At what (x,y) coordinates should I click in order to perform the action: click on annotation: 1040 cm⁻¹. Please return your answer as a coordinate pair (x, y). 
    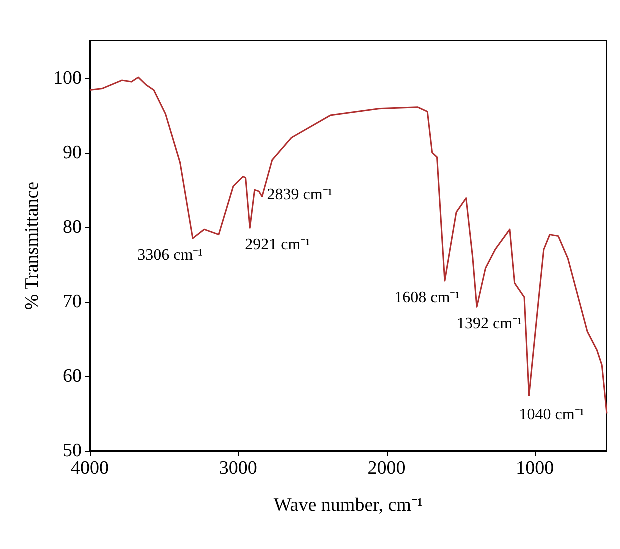
    Looking at the image, I should click on (552, 415).